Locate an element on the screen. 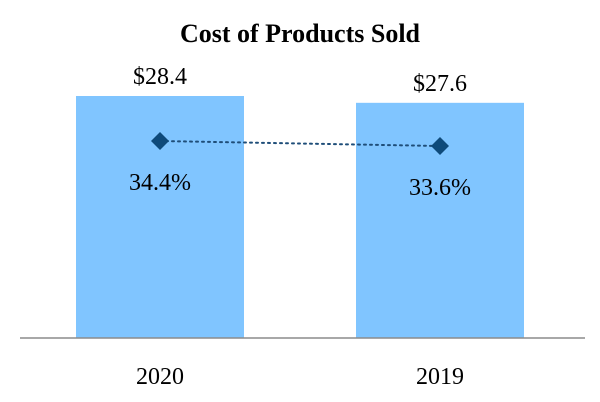 The height and width of the screenshot is (402, 600). percent-label-2019: 33.6% is located at coordinates (440, 188).